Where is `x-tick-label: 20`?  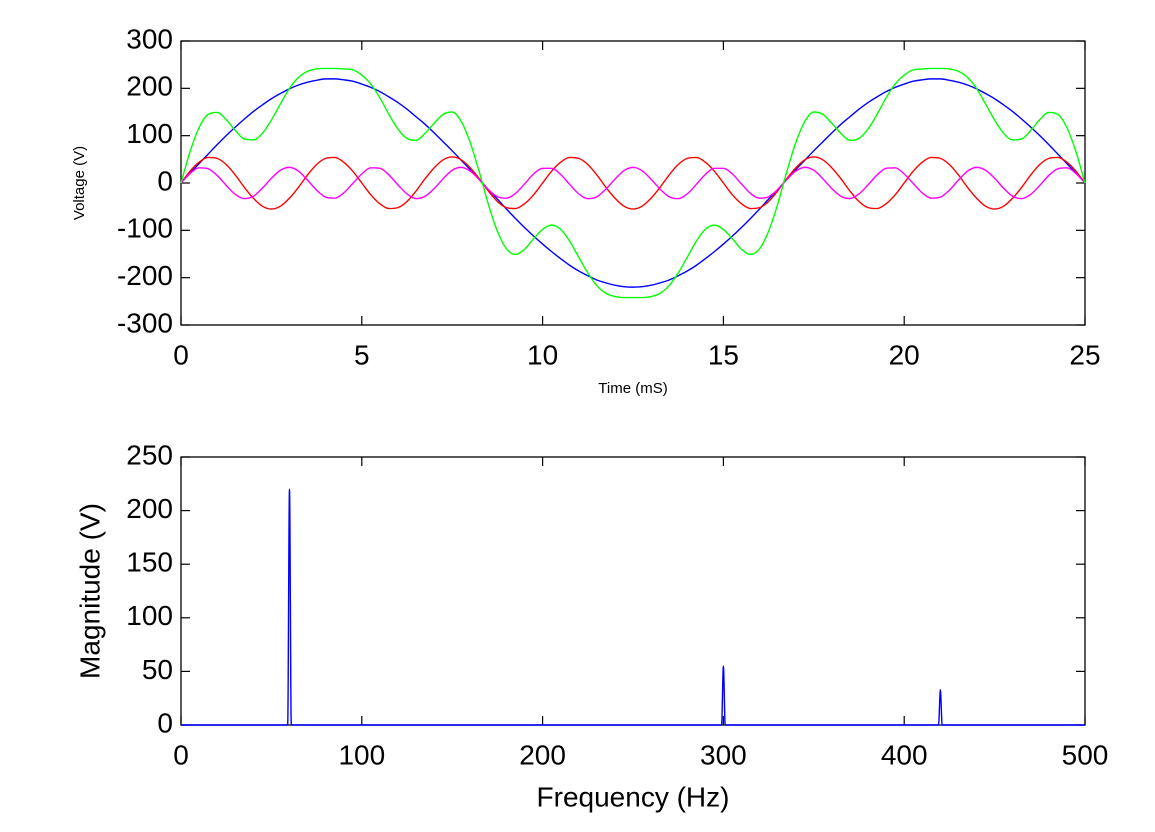
x-tick-label: 20 is located at coordinates (904, 354).